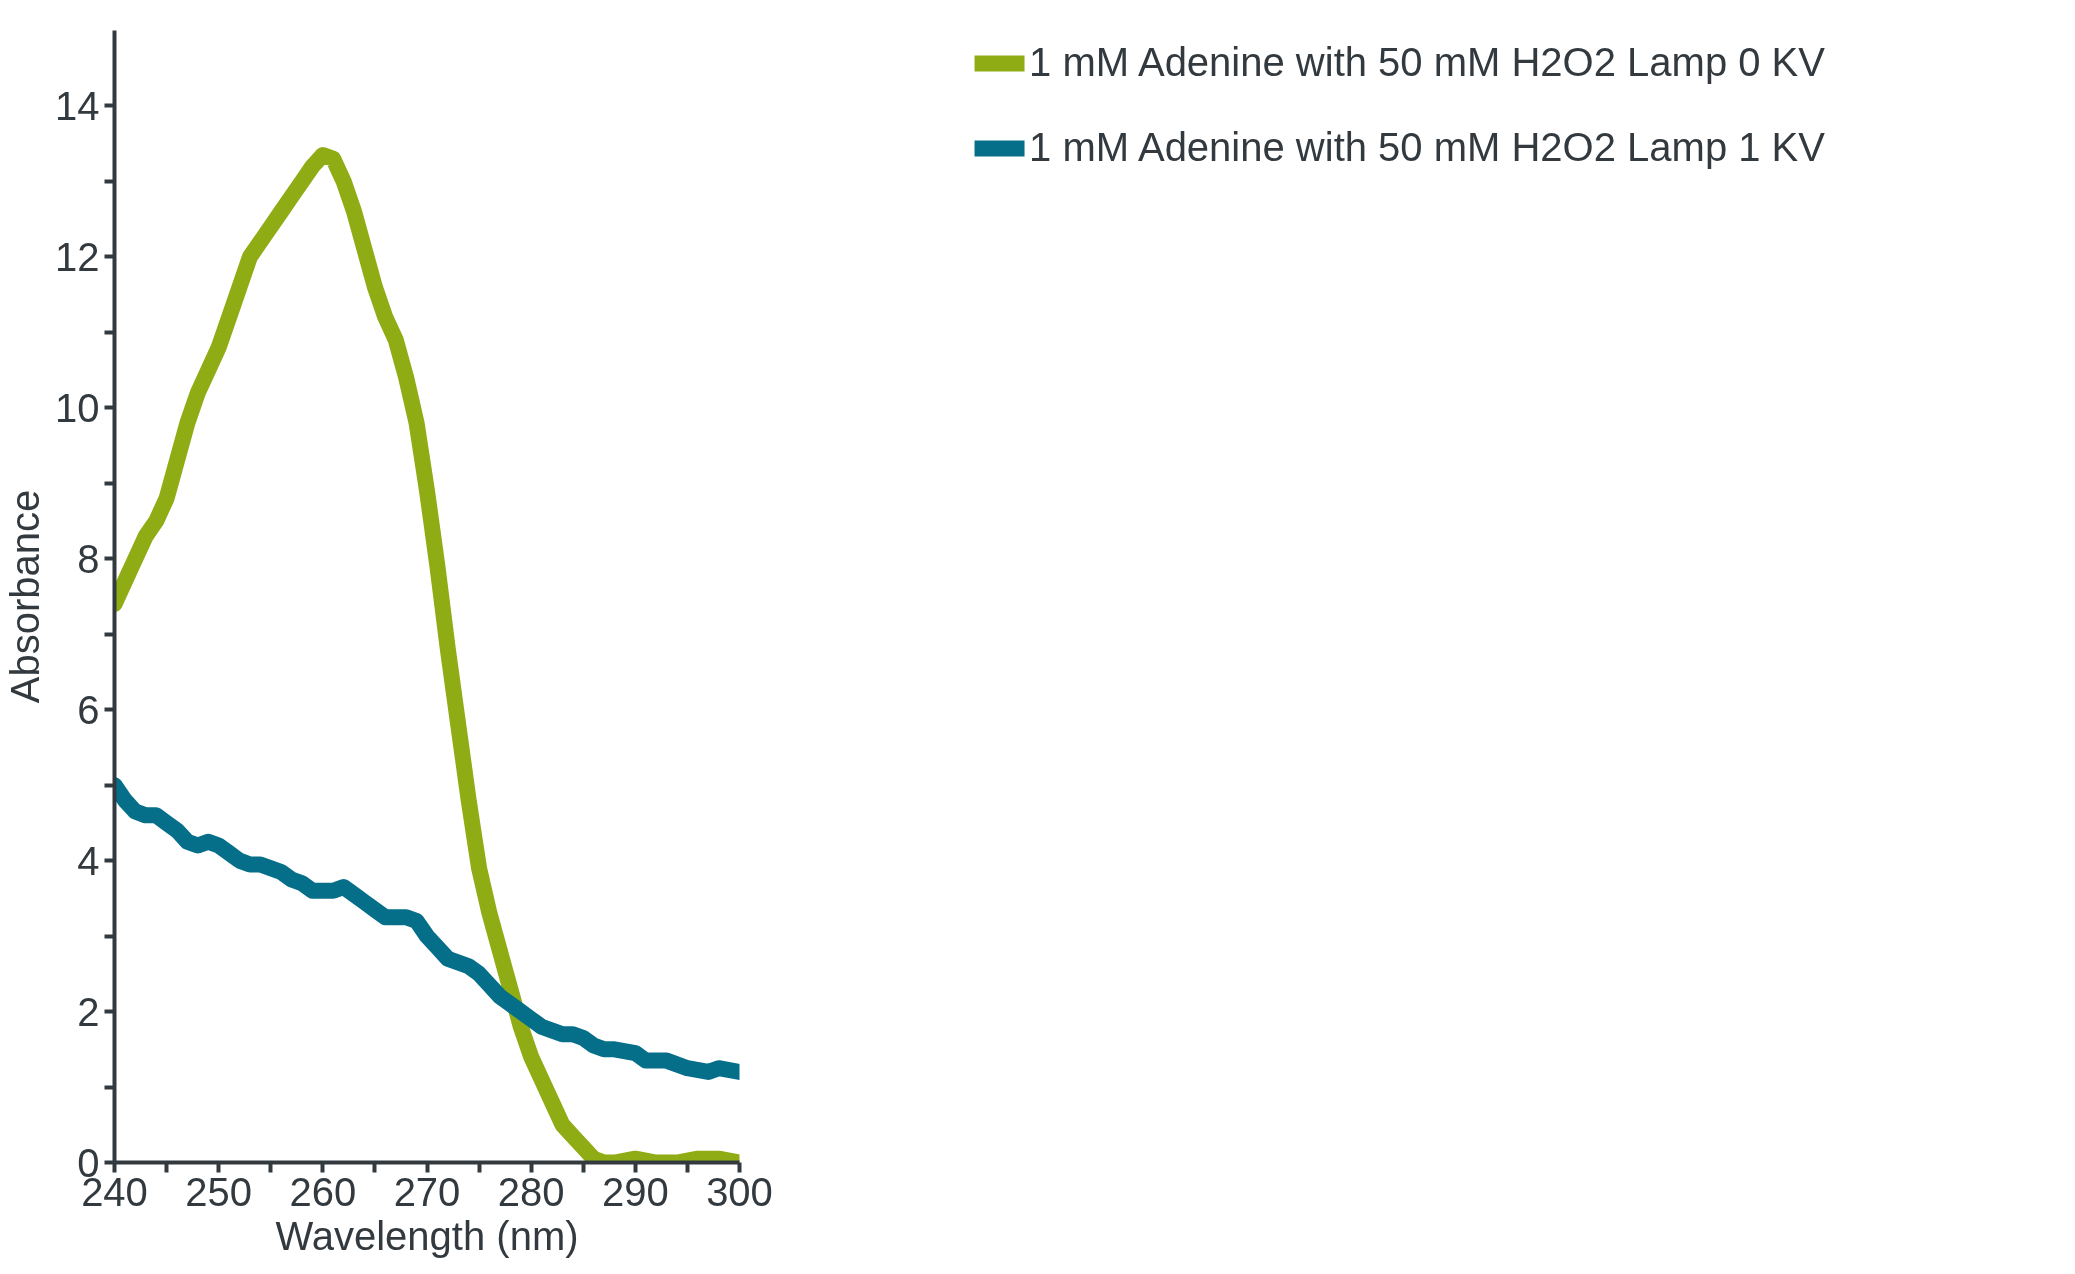 Image resolution: width=2075 pixels, height=1274 pixels. Describe the element at coordinates (88, 860) in the screenshot. I see `y-tick-label: 4` at that location.